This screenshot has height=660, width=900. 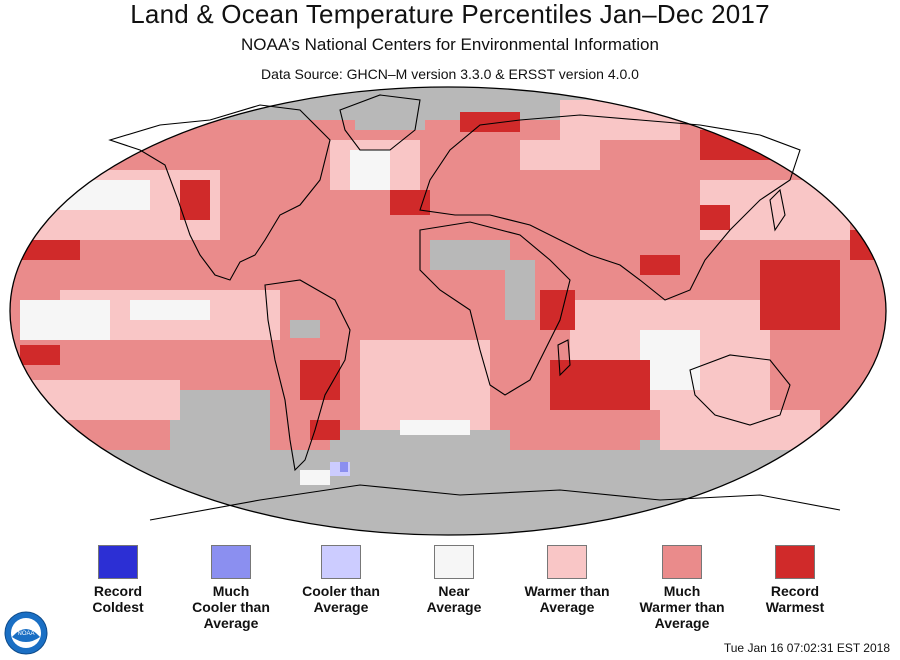 I want to click on legend-label-record-warmest: Record Warmest, so click(x=795, y=599).